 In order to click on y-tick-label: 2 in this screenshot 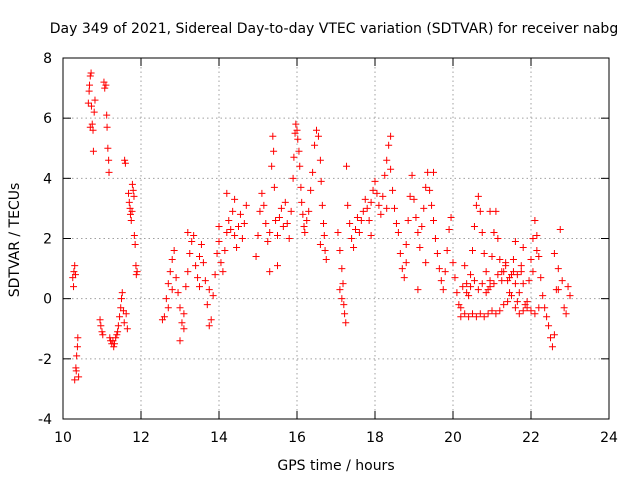, I will do `click(47, 240)`.